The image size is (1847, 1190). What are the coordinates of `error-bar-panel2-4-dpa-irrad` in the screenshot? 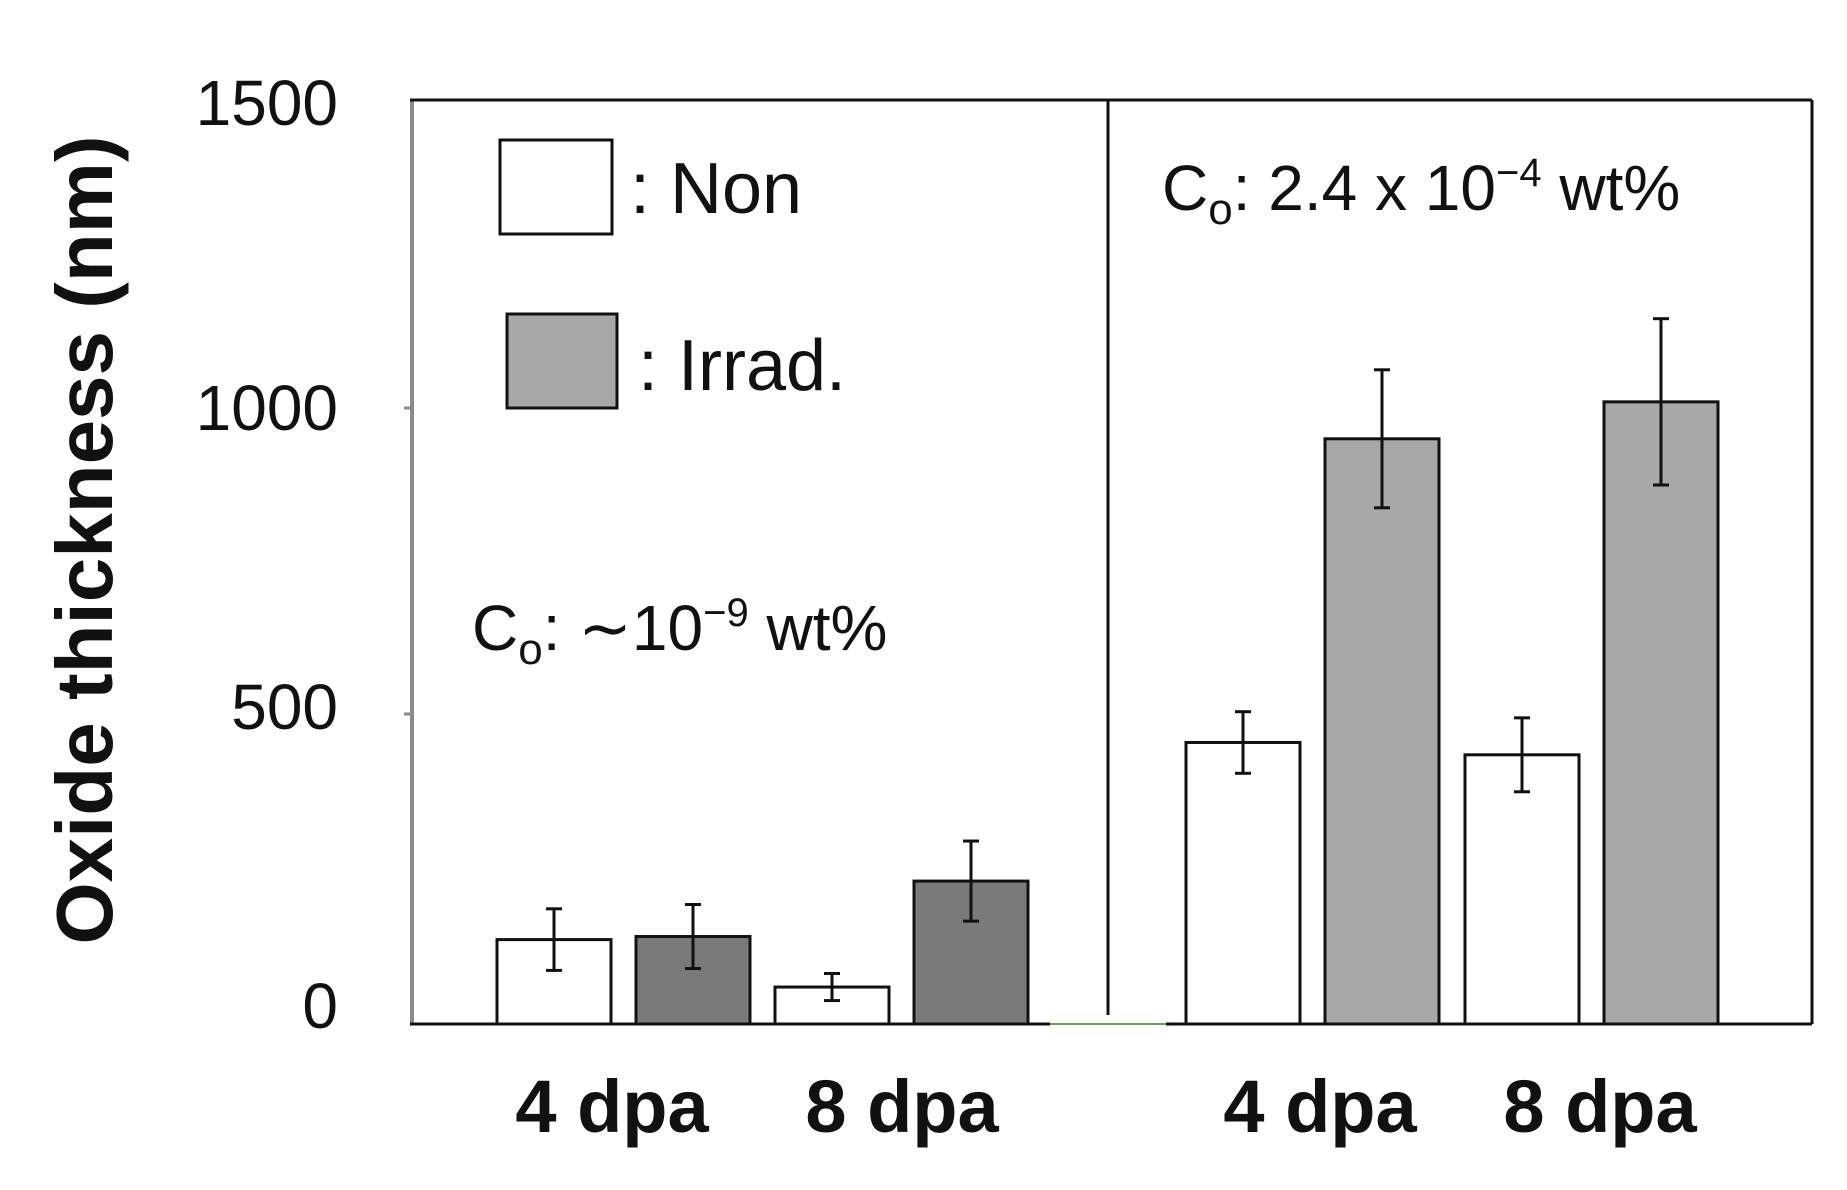 It's located at (1382, 439).